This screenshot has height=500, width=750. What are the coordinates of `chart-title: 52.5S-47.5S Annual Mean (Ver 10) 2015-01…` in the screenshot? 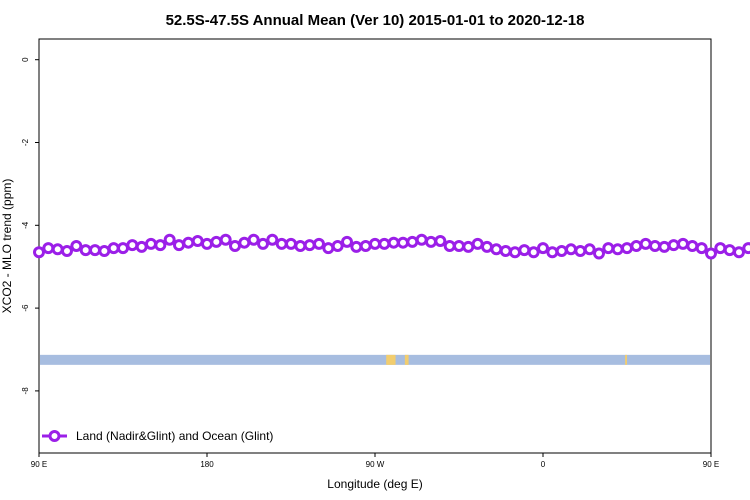 It's located at (375, 20).